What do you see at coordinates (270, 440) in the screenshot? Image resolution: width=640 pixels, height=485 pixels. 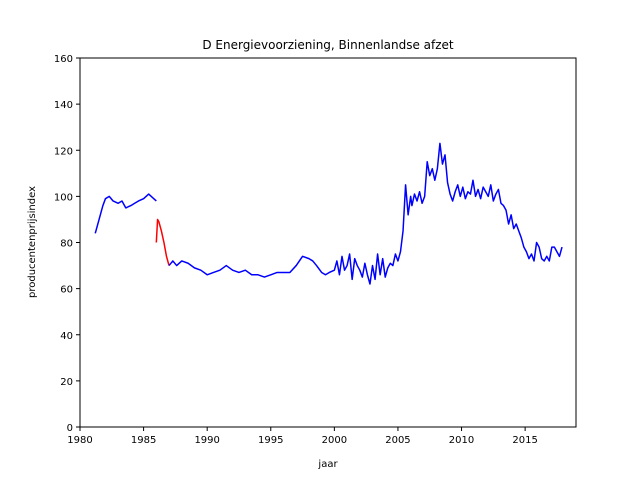 I see `x-tick-label: 1995` at bounding box center [270, 440].